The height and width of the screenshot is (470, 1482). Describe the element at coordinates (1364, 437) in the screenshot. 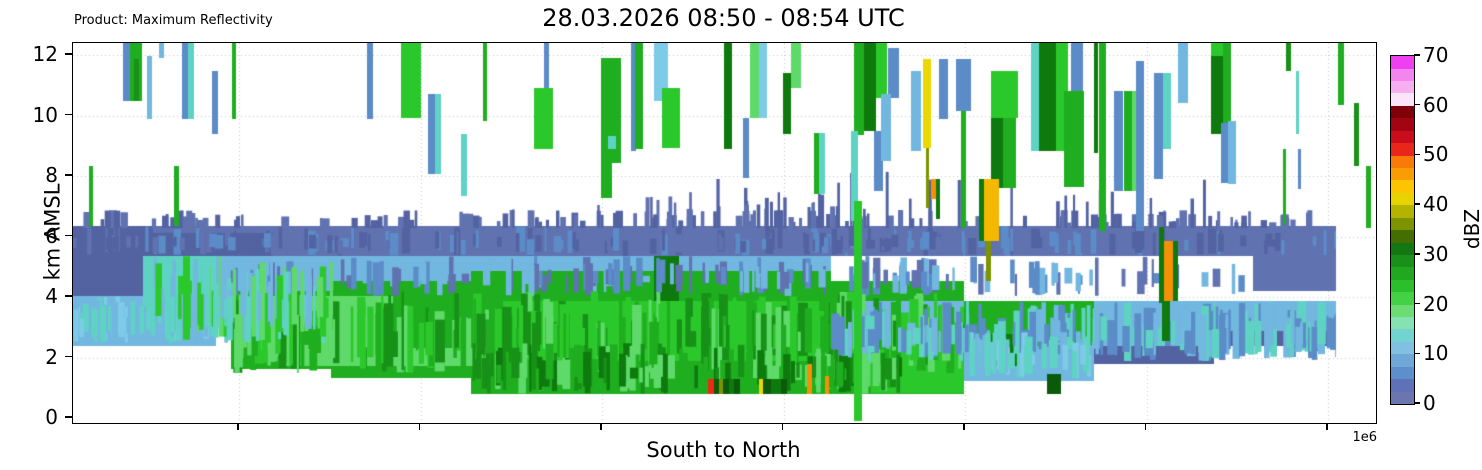

I see `x-axis-offset-label: 1e6` at that location.